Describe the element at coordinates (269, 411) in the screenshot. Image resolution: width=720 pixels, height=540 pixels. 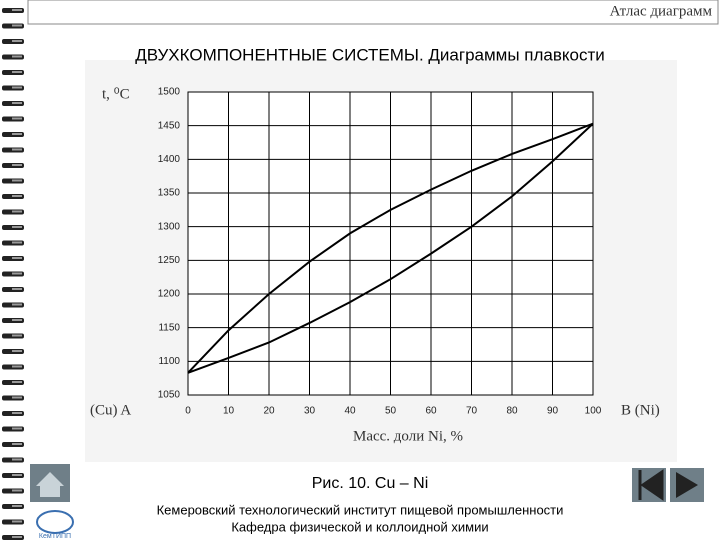
I see `x-tick-label: 20` at that location.